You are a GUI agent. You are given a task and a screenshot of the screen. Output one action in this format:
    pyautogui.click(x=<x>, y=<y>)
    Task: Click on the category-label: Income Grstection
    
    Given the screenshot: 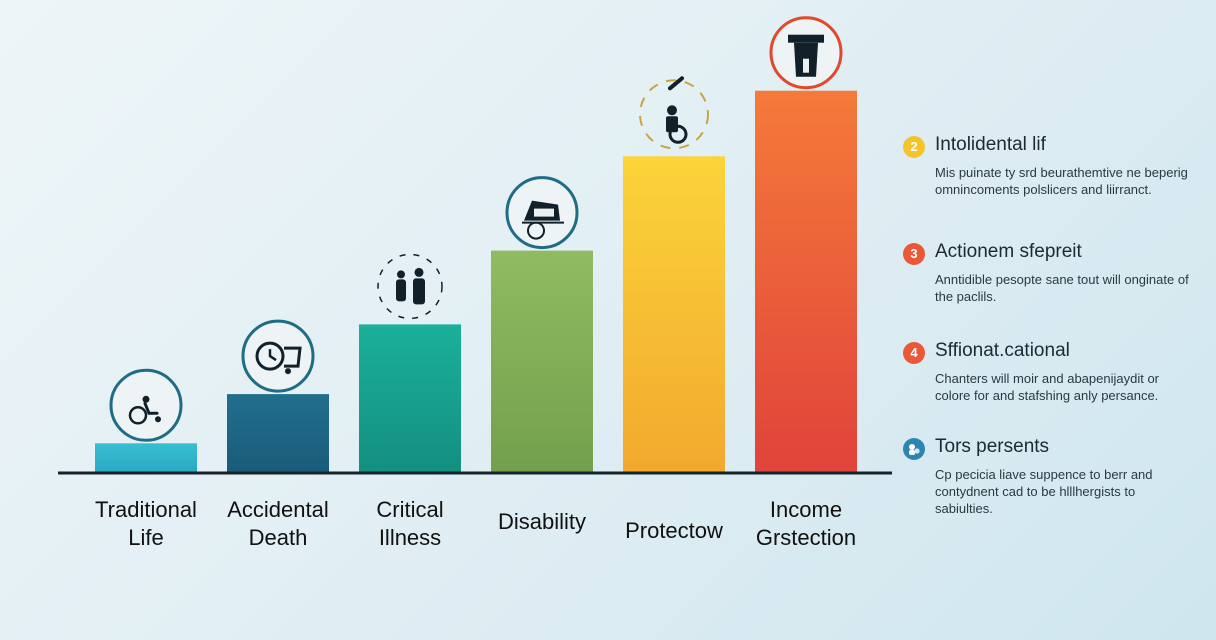 What is the action you would take?
    pyautogui.click(x=806, y=523)
    